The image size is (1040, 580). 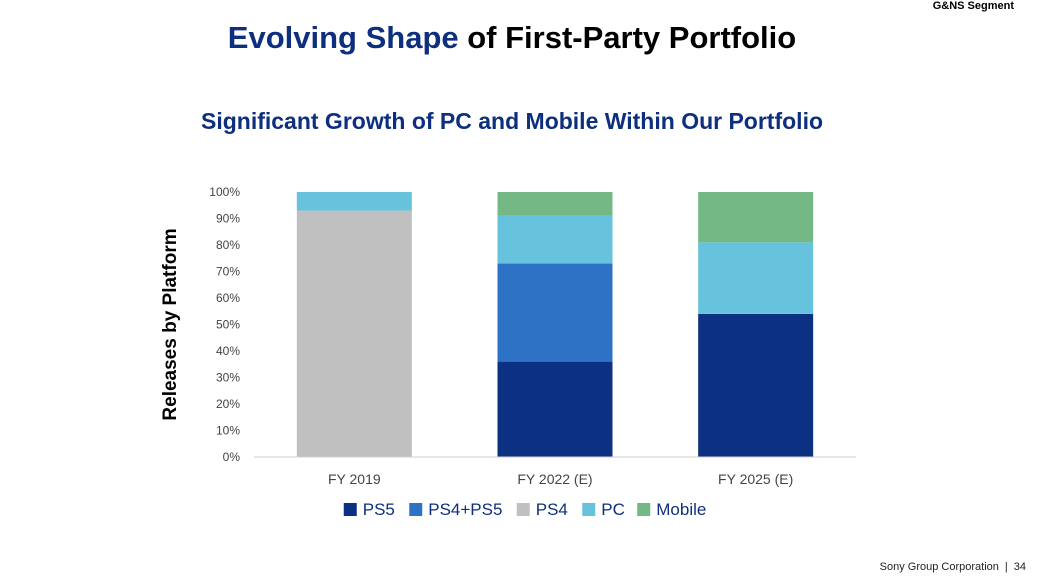 I want to click on footer: Sony Group Corporation | 34, so click(x=953, y=567).